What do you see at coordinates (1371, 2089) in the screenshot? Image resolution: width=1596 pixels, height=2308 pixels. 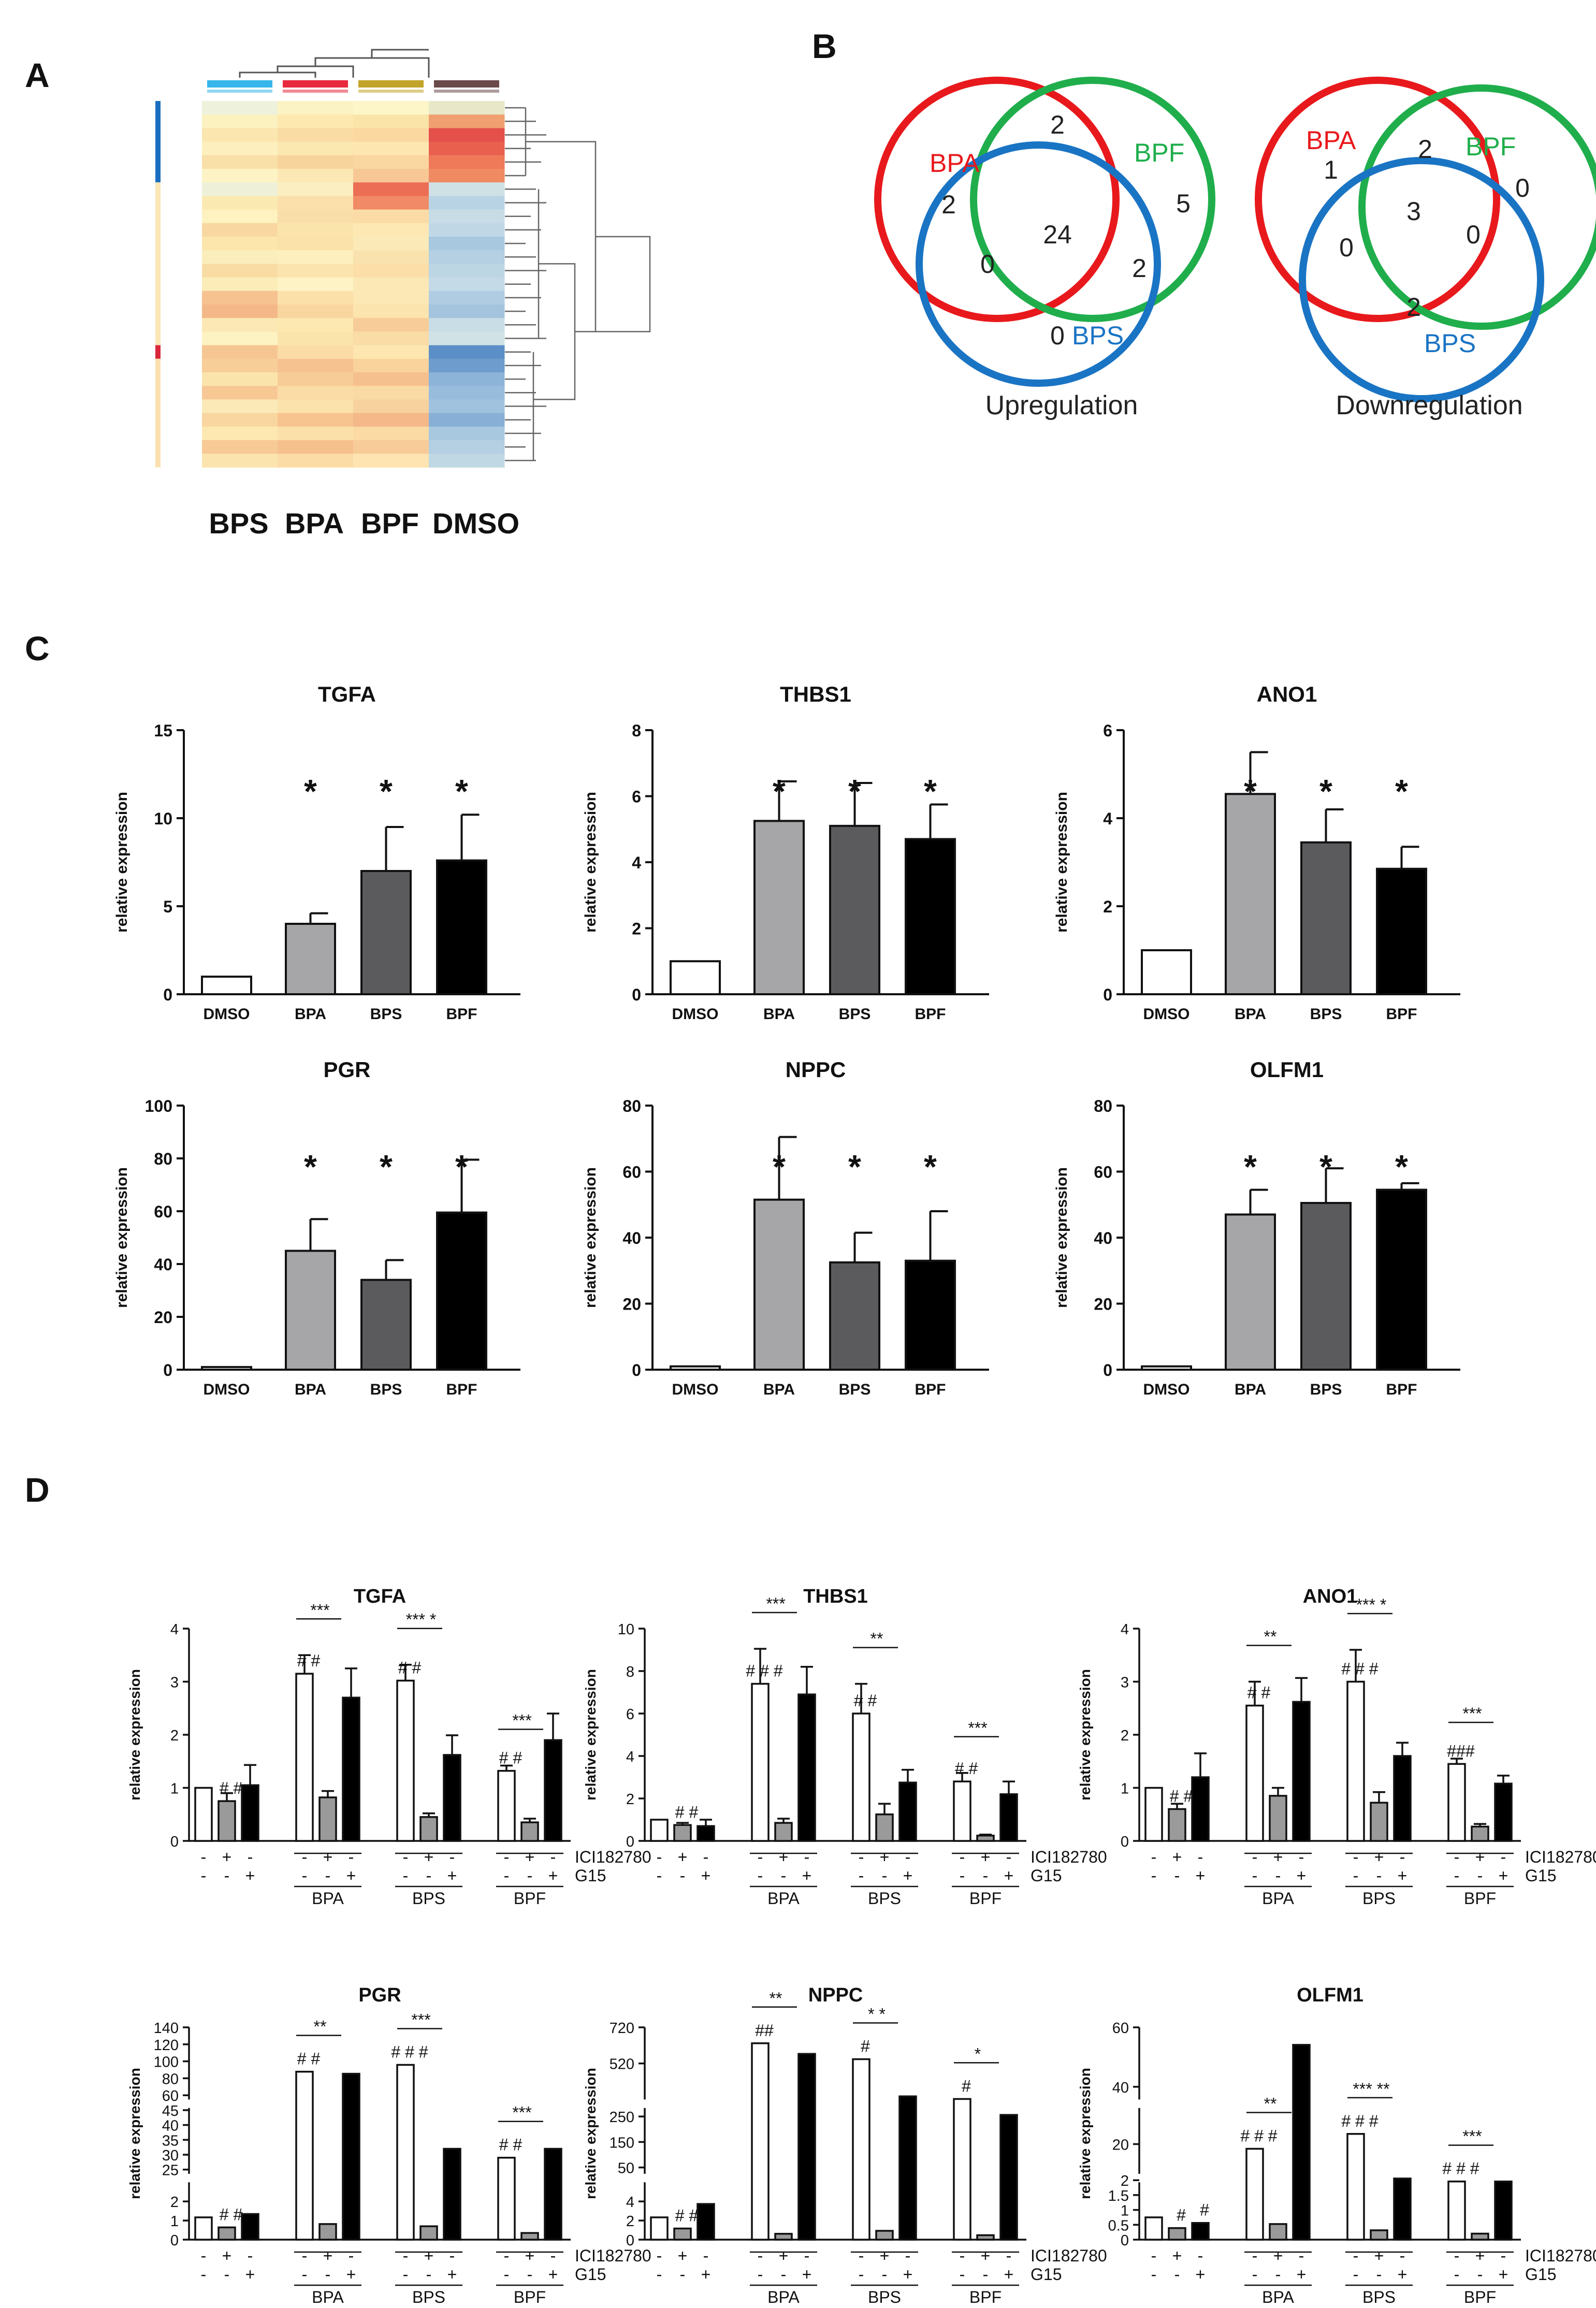 I see `star-significance: *** **` at bounding box center [1371, 2089].